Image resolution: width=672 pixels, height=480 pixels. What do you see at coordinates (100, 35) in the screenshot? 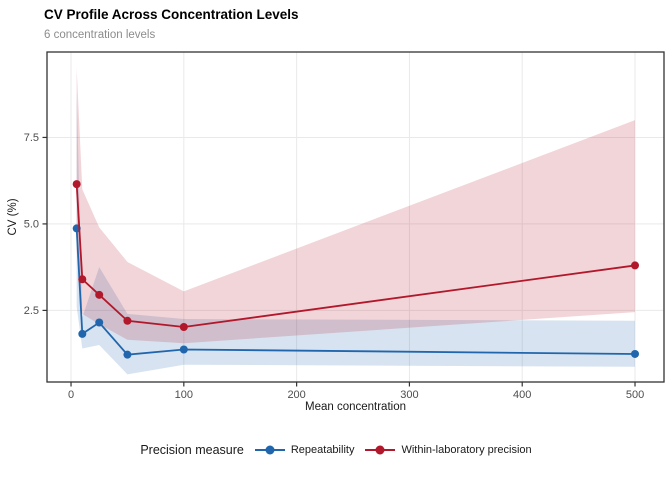
I see `chart-subtitle: 6 concentration levels` at bounding box center [100, 35].